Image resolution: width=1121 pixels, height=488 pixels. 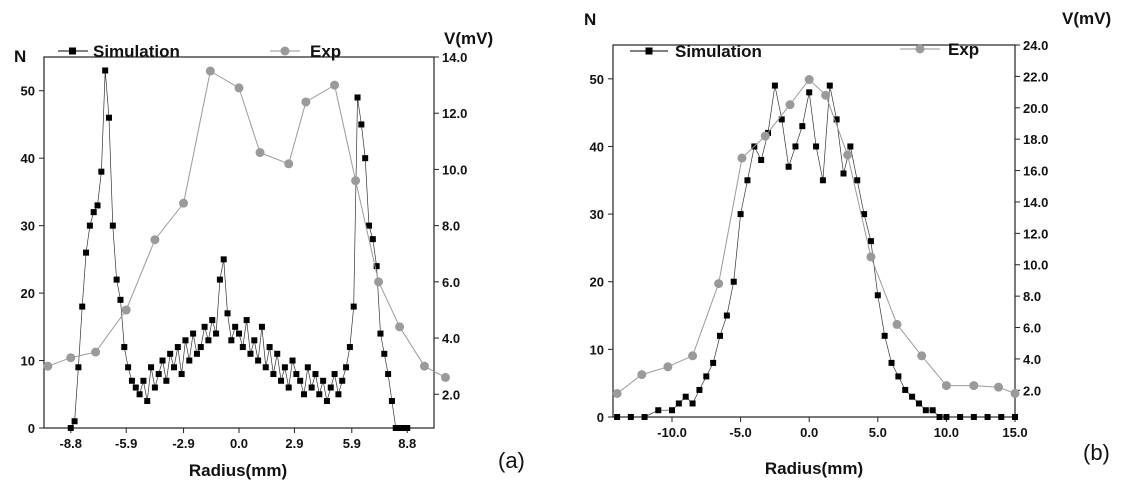 What do you see at coordinates (238, 470) in the screenshot?
I see `panel-a-x-label: Radius(mm)` at bounding box center [238, 470].